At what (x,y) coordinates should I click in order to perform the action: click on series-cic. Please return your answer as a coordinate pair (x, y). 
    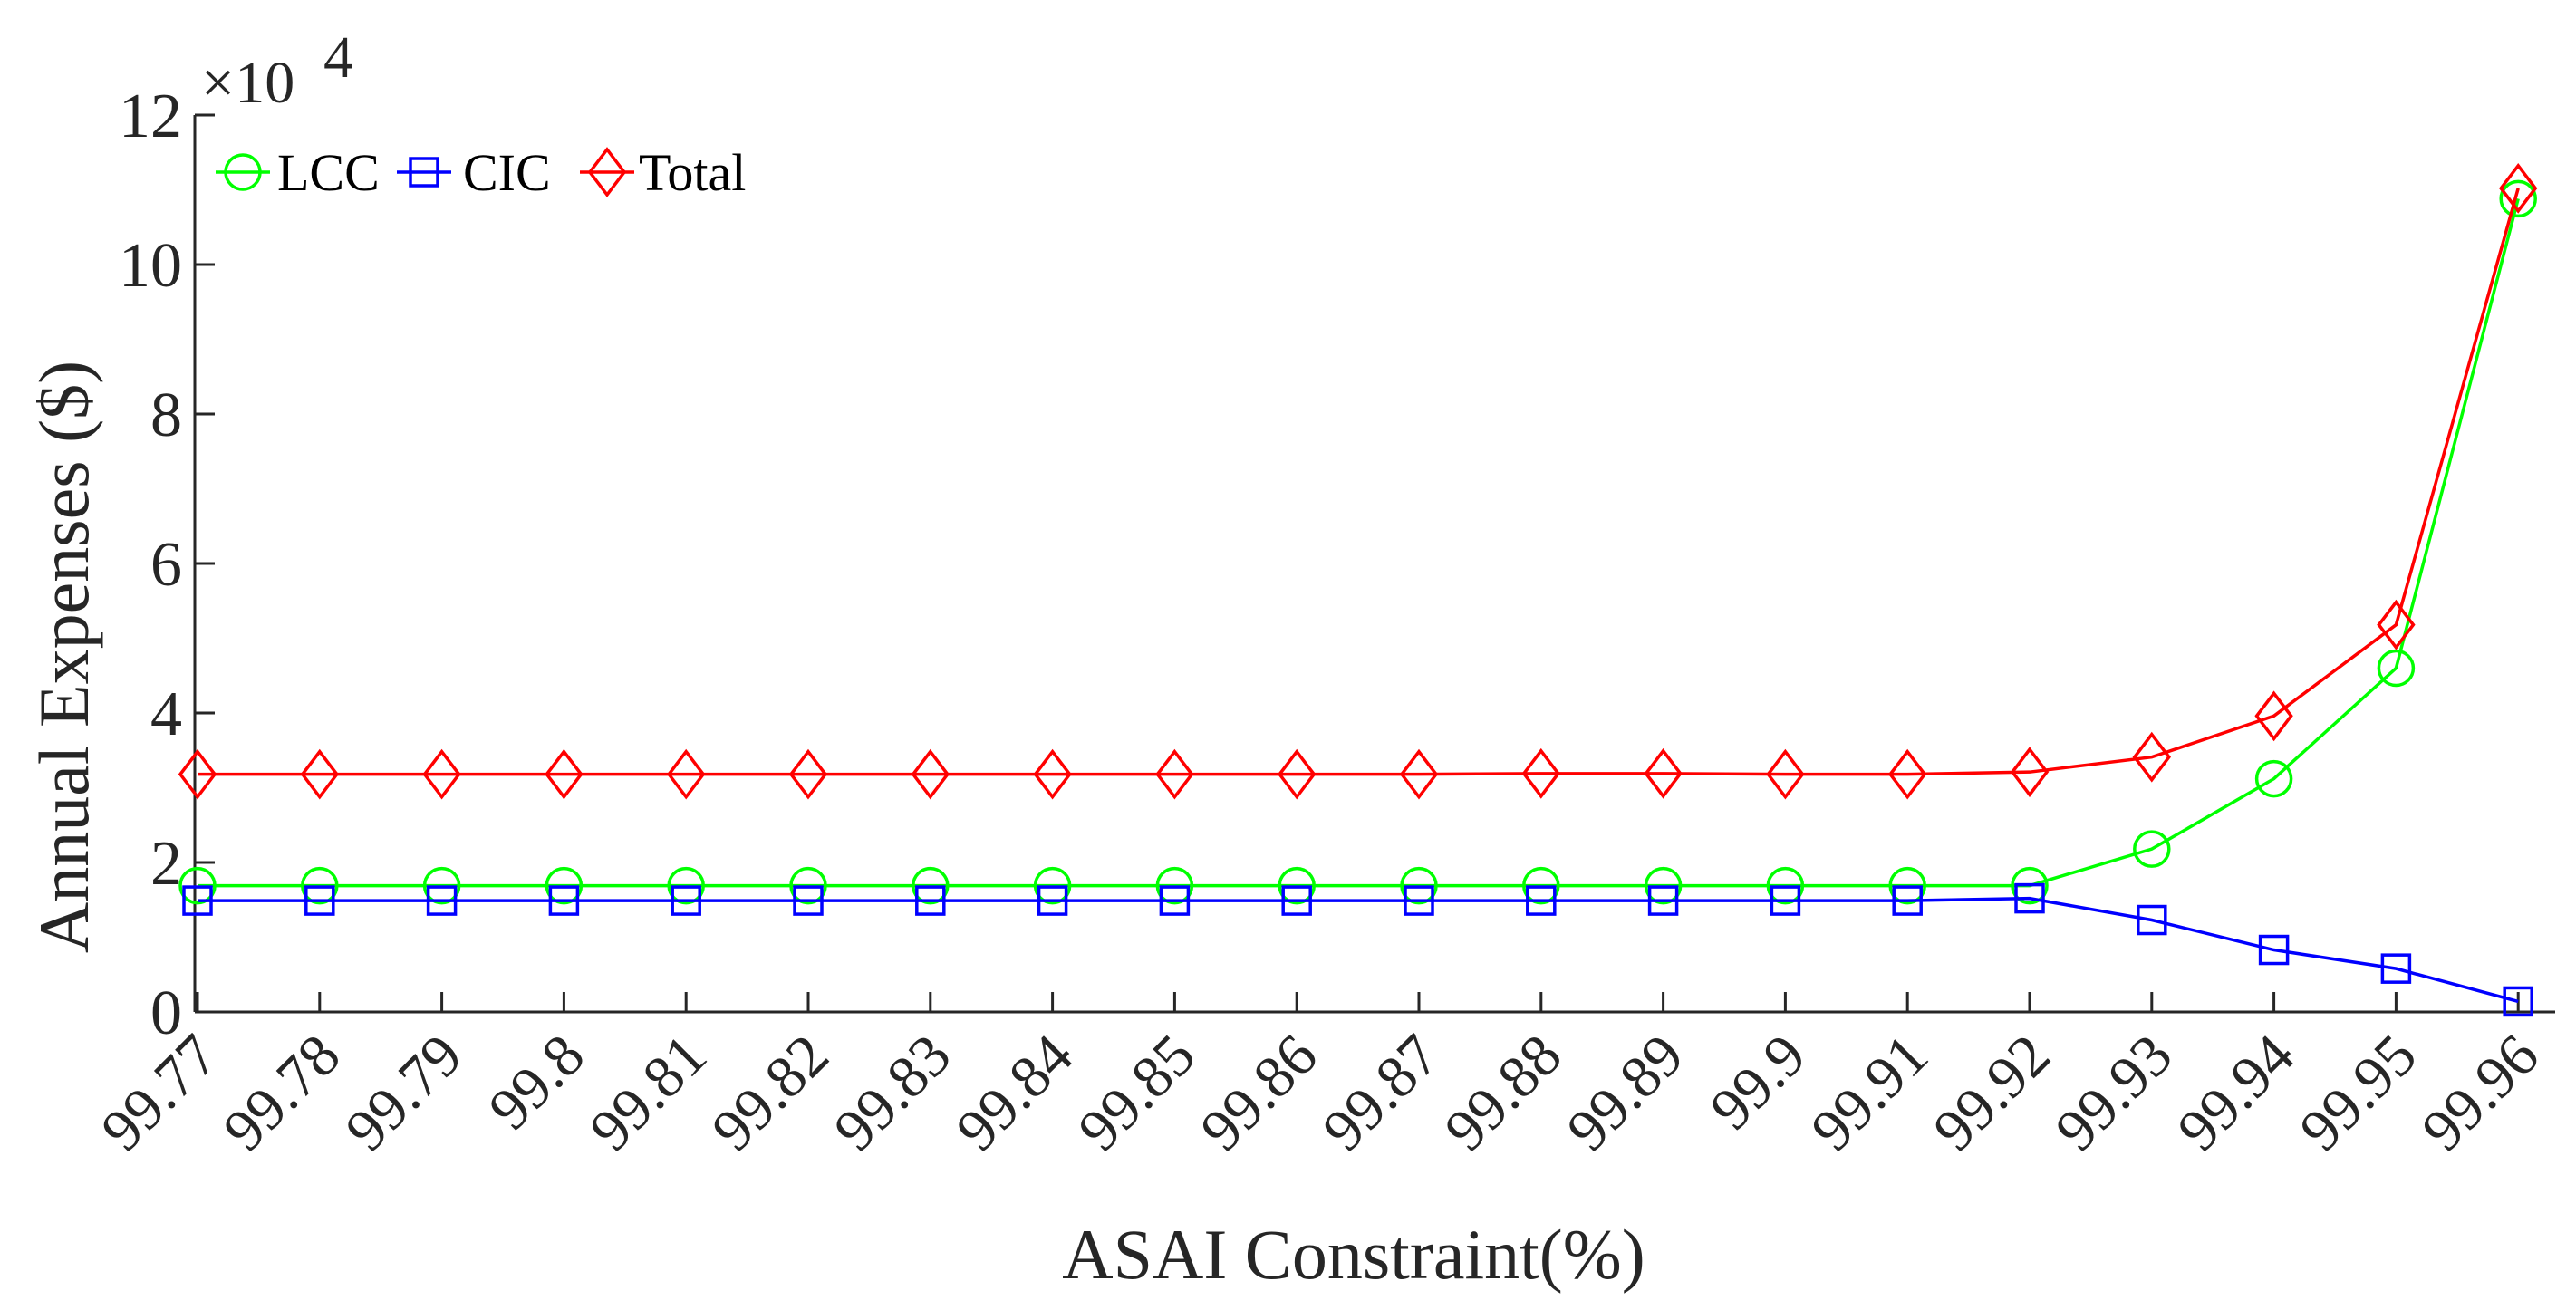
    Looking at the image, I should click on (1357, 950).